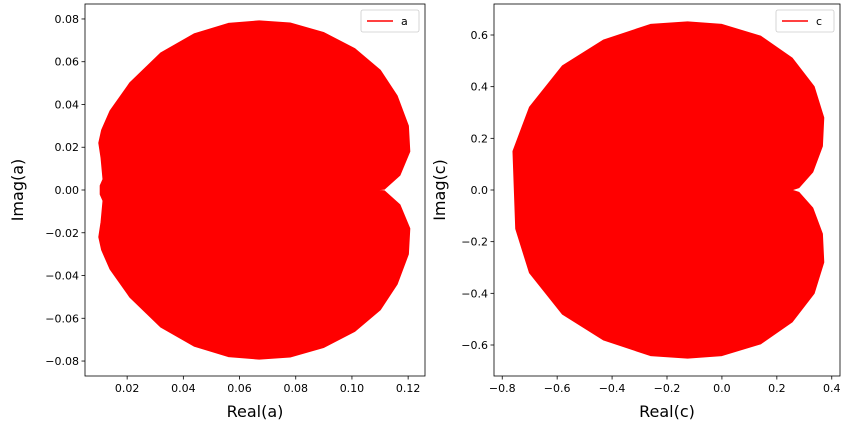 The width and height of the screenshot is (848, 430). What do you see at coordinates (67, 104) in the screenshot?
I see `y-tick-label: 0.04` at bounding box center [67, 104].